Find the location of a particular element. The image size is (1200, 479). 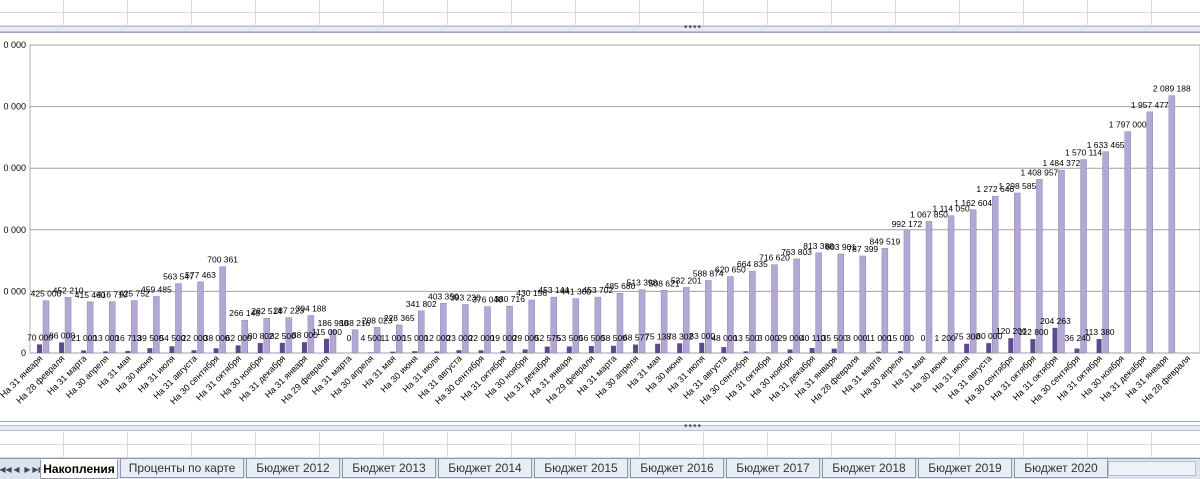

tab-budget-2017: Бюджет 2017 is located at coordinates (773, 468).